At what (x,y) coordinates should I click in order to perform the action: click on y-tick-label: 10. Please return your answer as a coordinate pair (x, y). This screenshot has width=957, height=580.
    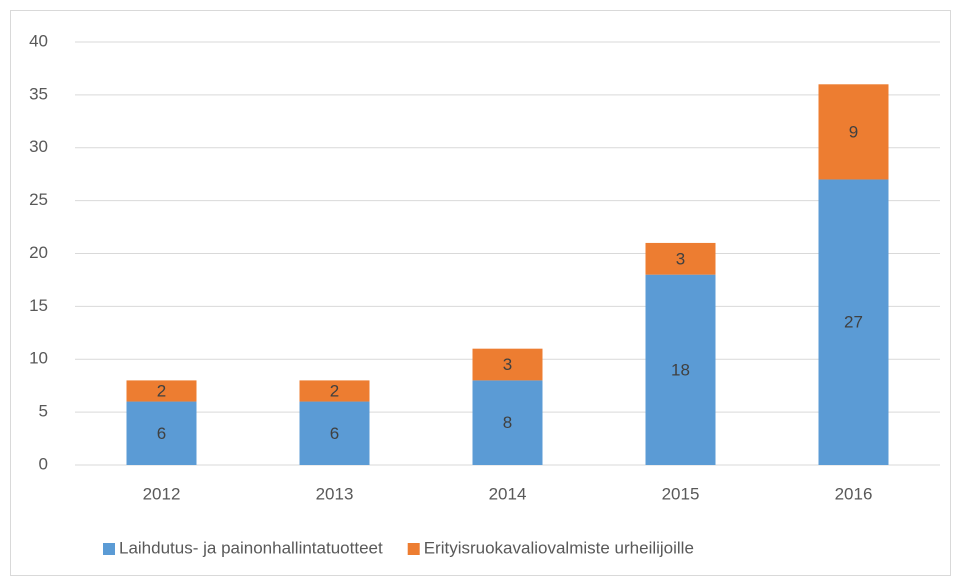
    Looking at the image, I should click on (38, 358).